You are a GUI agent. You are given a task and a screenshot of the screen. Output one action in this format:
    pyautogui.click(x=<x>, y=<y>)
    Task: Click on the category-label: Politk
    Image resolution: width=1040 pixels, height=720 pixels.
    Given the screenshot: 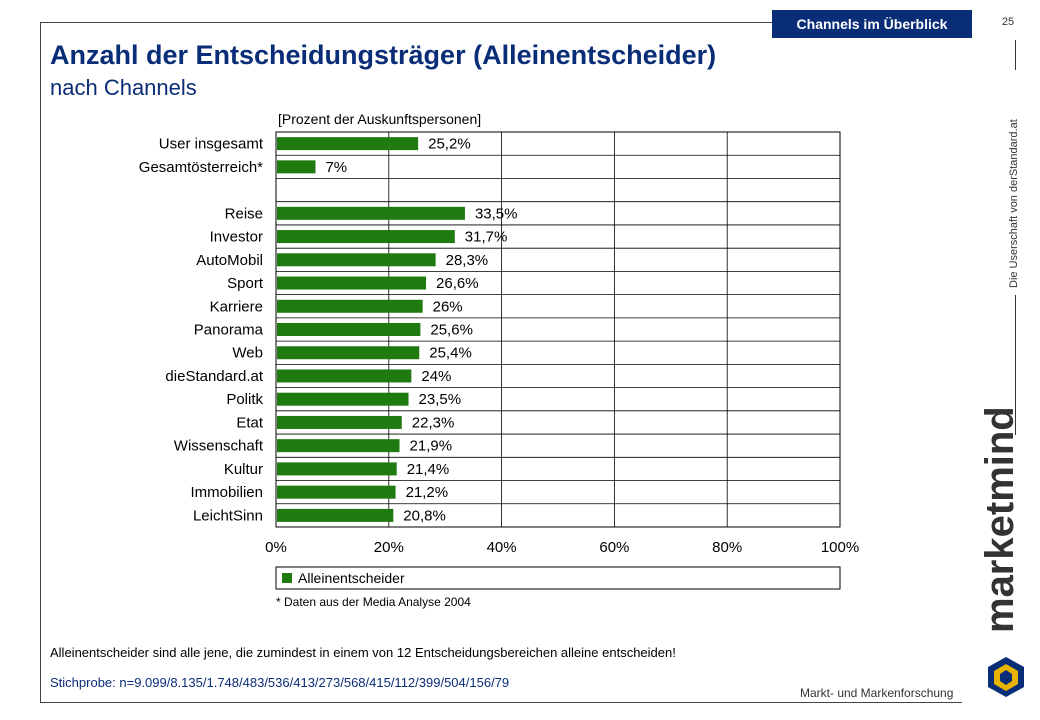 What is the action you would take?
    pyautogui.click(x=244, y=399)
    